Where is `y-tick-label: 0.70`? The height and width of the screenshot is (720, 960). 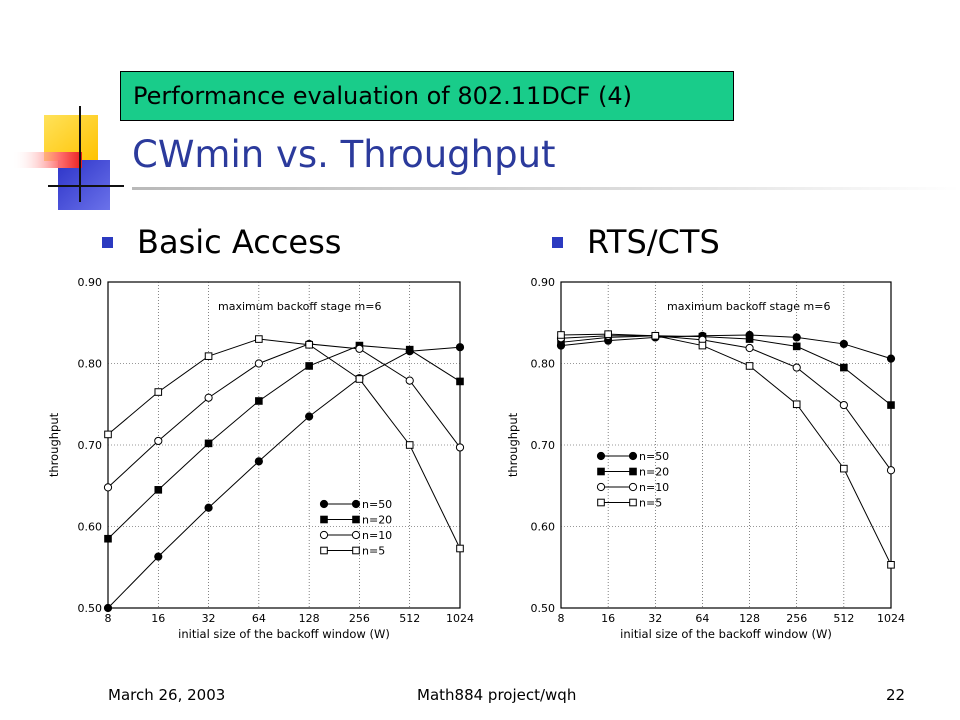
y-tick-label: 0.70 is located at coordinates (90, 445).